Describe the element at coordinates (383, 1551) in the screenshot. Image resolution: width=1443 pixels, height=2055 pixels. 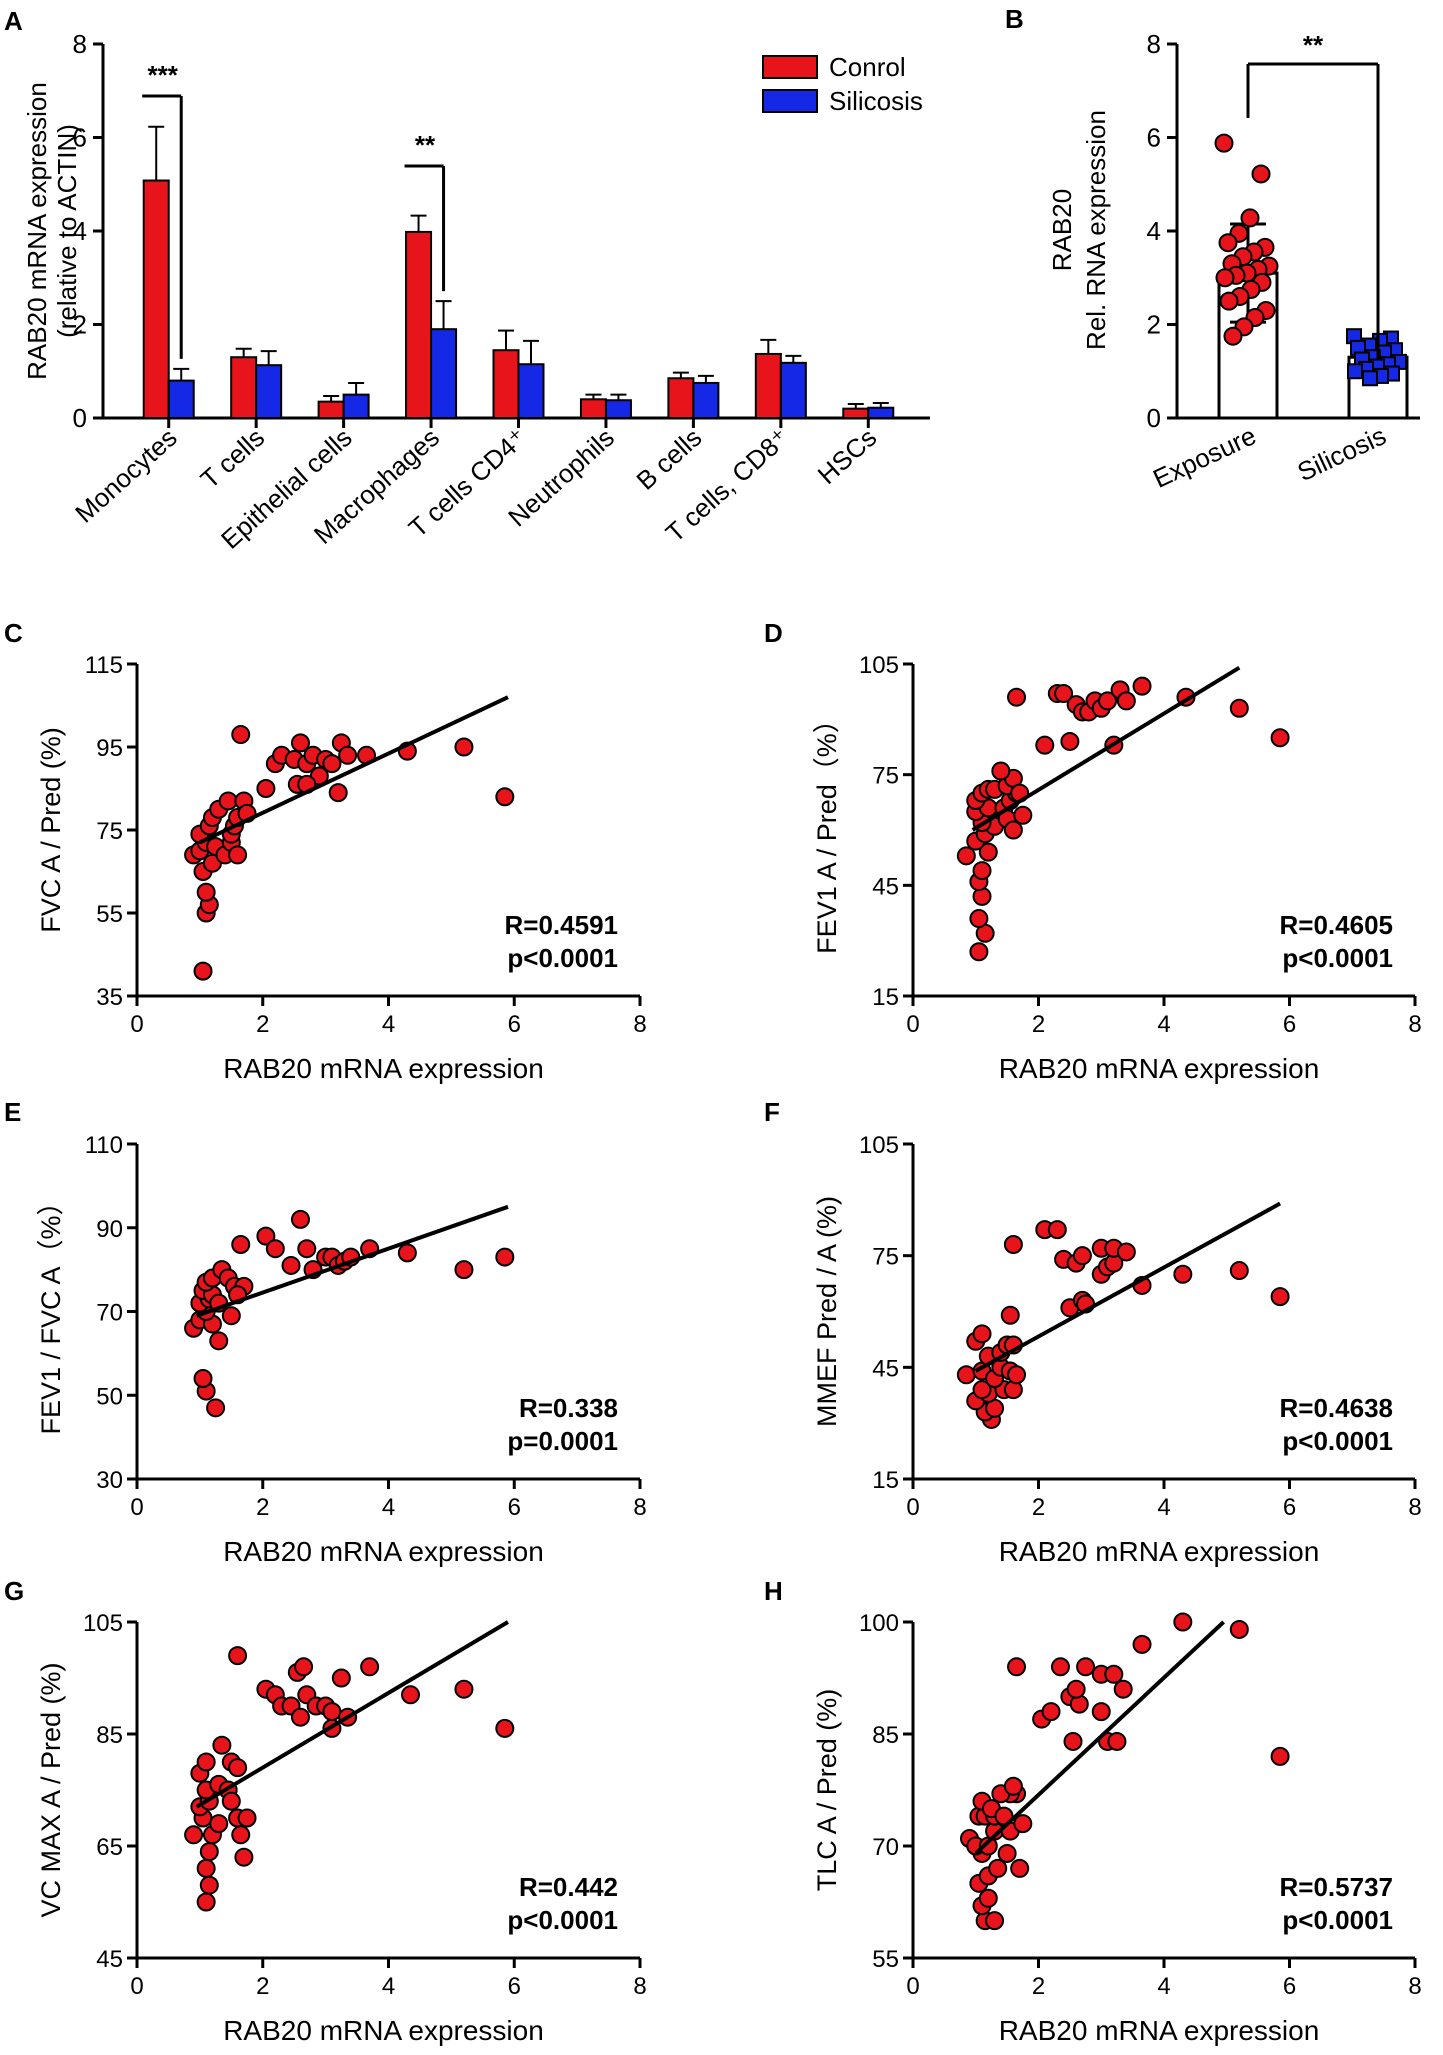
I see `panel-e-x-axis-title: RAB20 mRNA expression` at that location.